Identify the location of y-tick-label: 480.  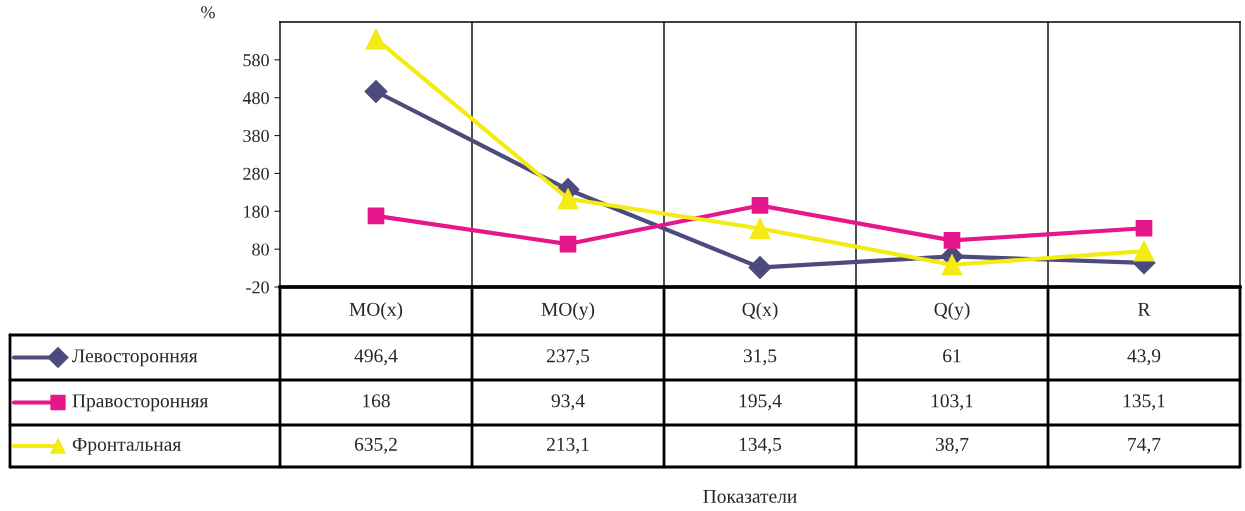
(255, 98).